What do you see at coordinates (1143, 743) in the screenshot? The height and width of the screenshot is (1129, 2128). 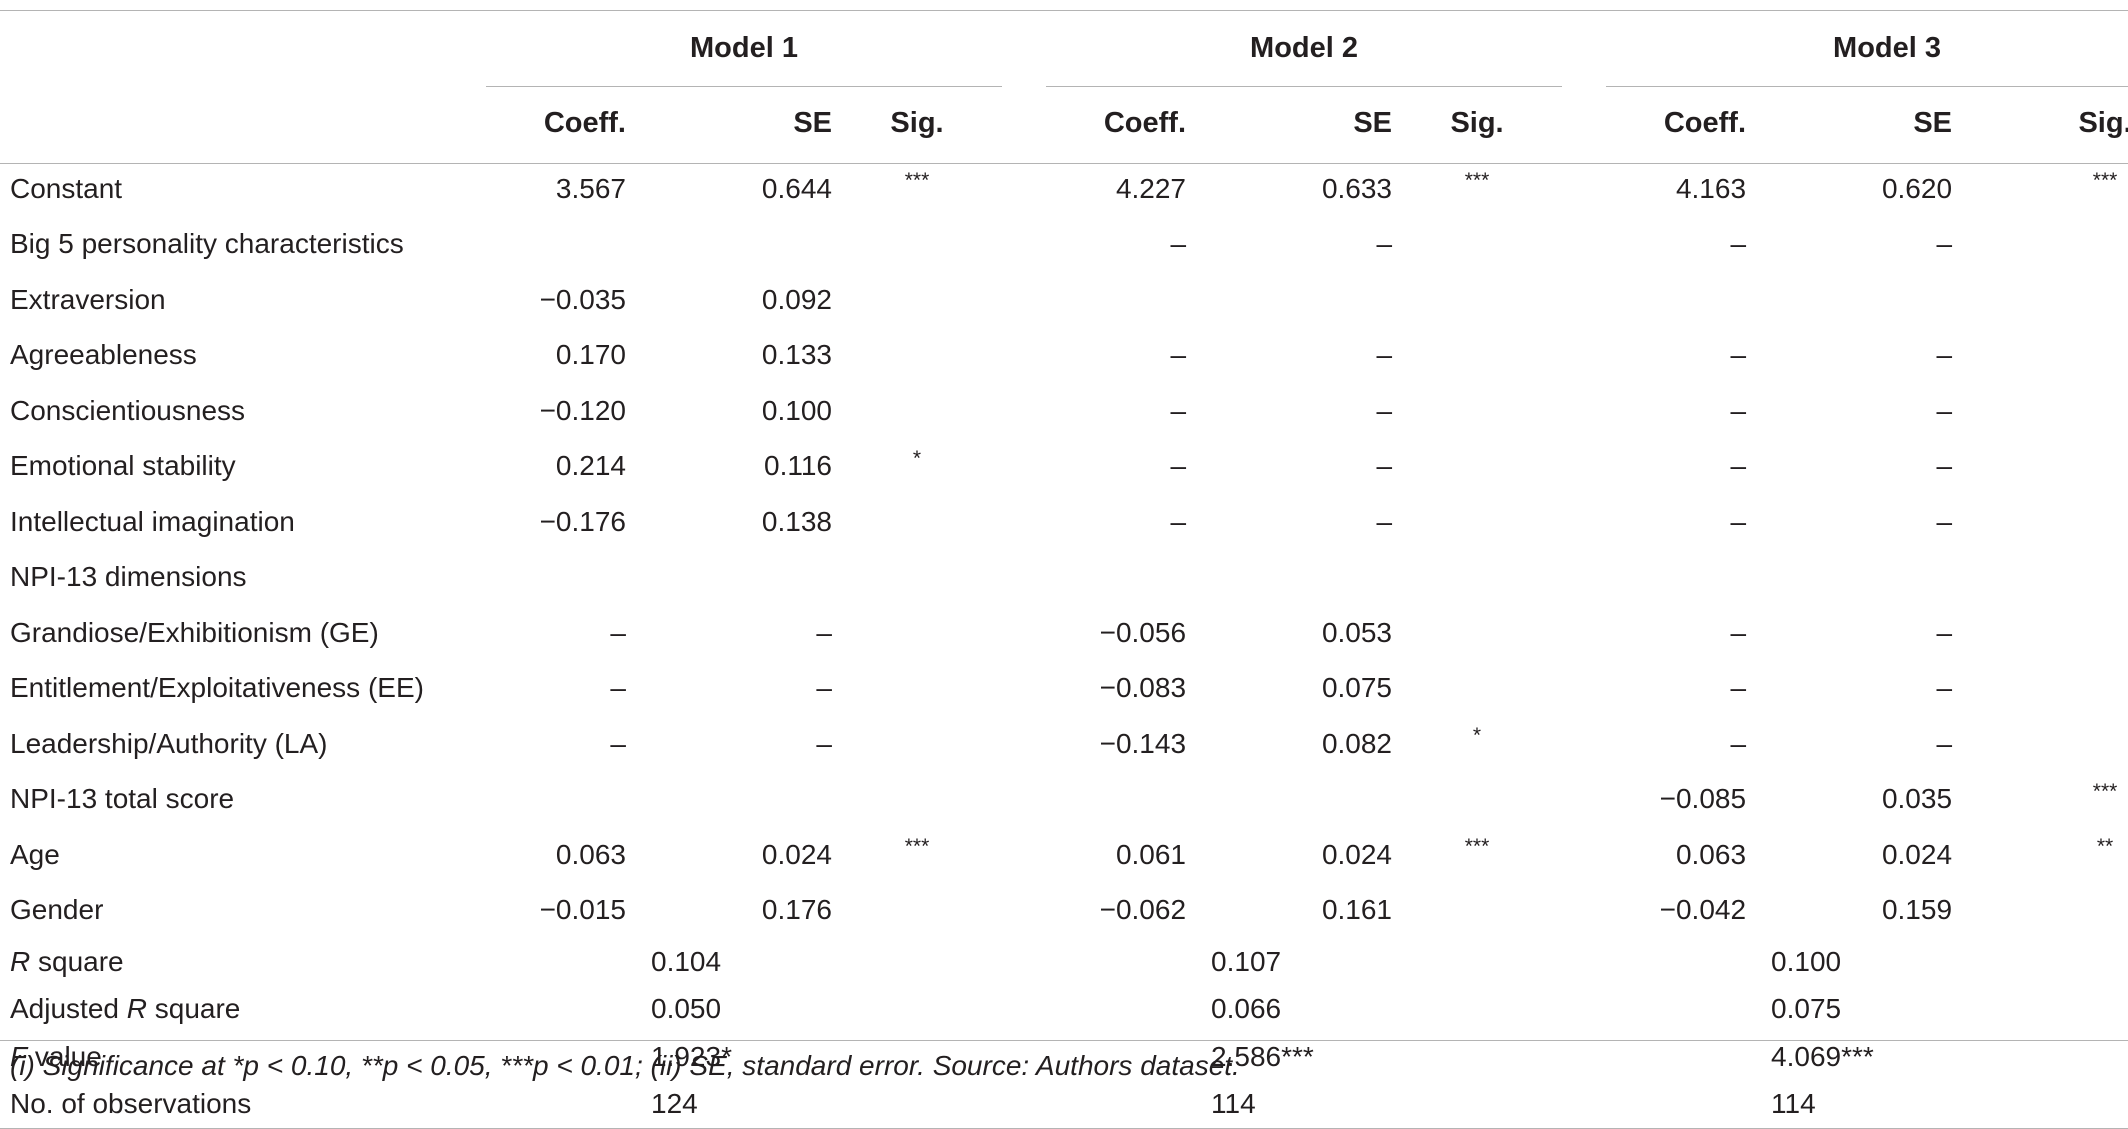 I see `coeff-cell: −0.143` at bounding box center [1143, 743].